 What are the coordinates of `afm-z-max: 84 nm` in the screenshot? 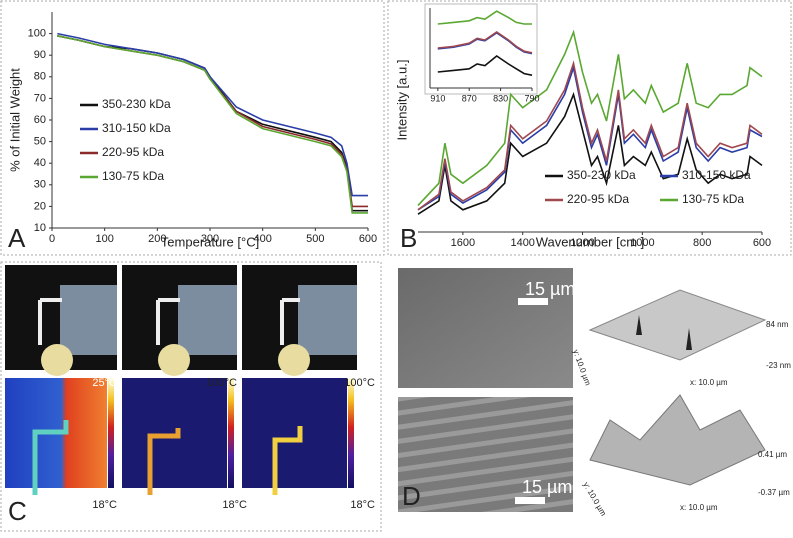 It's located at (777, 324).